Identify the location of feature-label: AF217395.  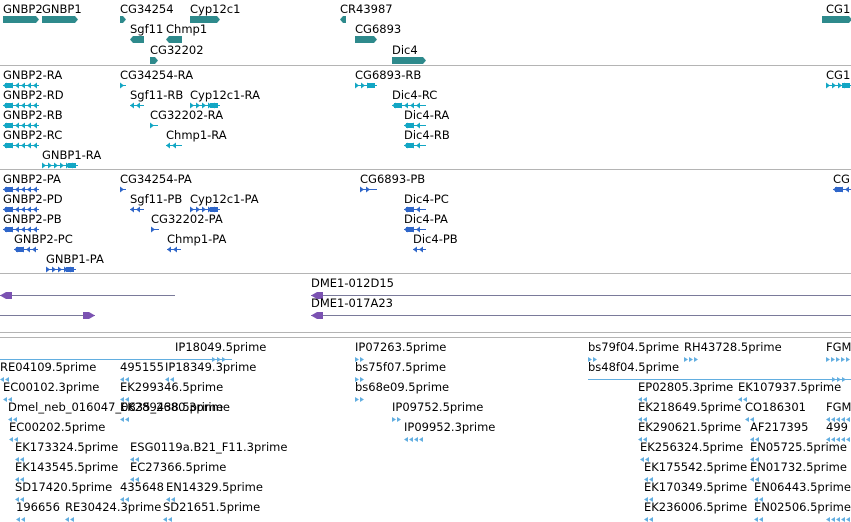
(779, 427).